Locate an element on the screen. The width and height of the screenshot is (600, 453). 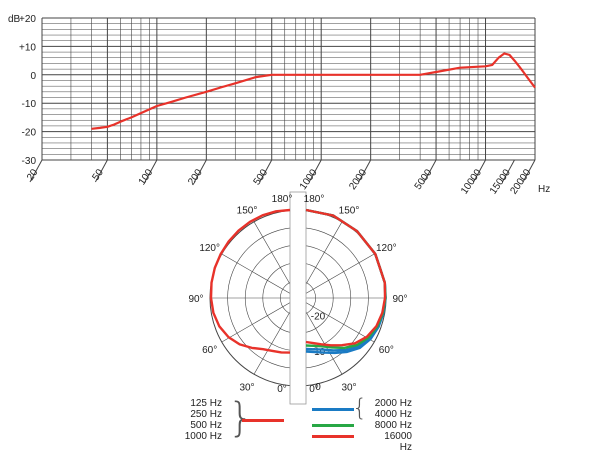
x-axis-label: Hz is located at coordinates (544, 189).